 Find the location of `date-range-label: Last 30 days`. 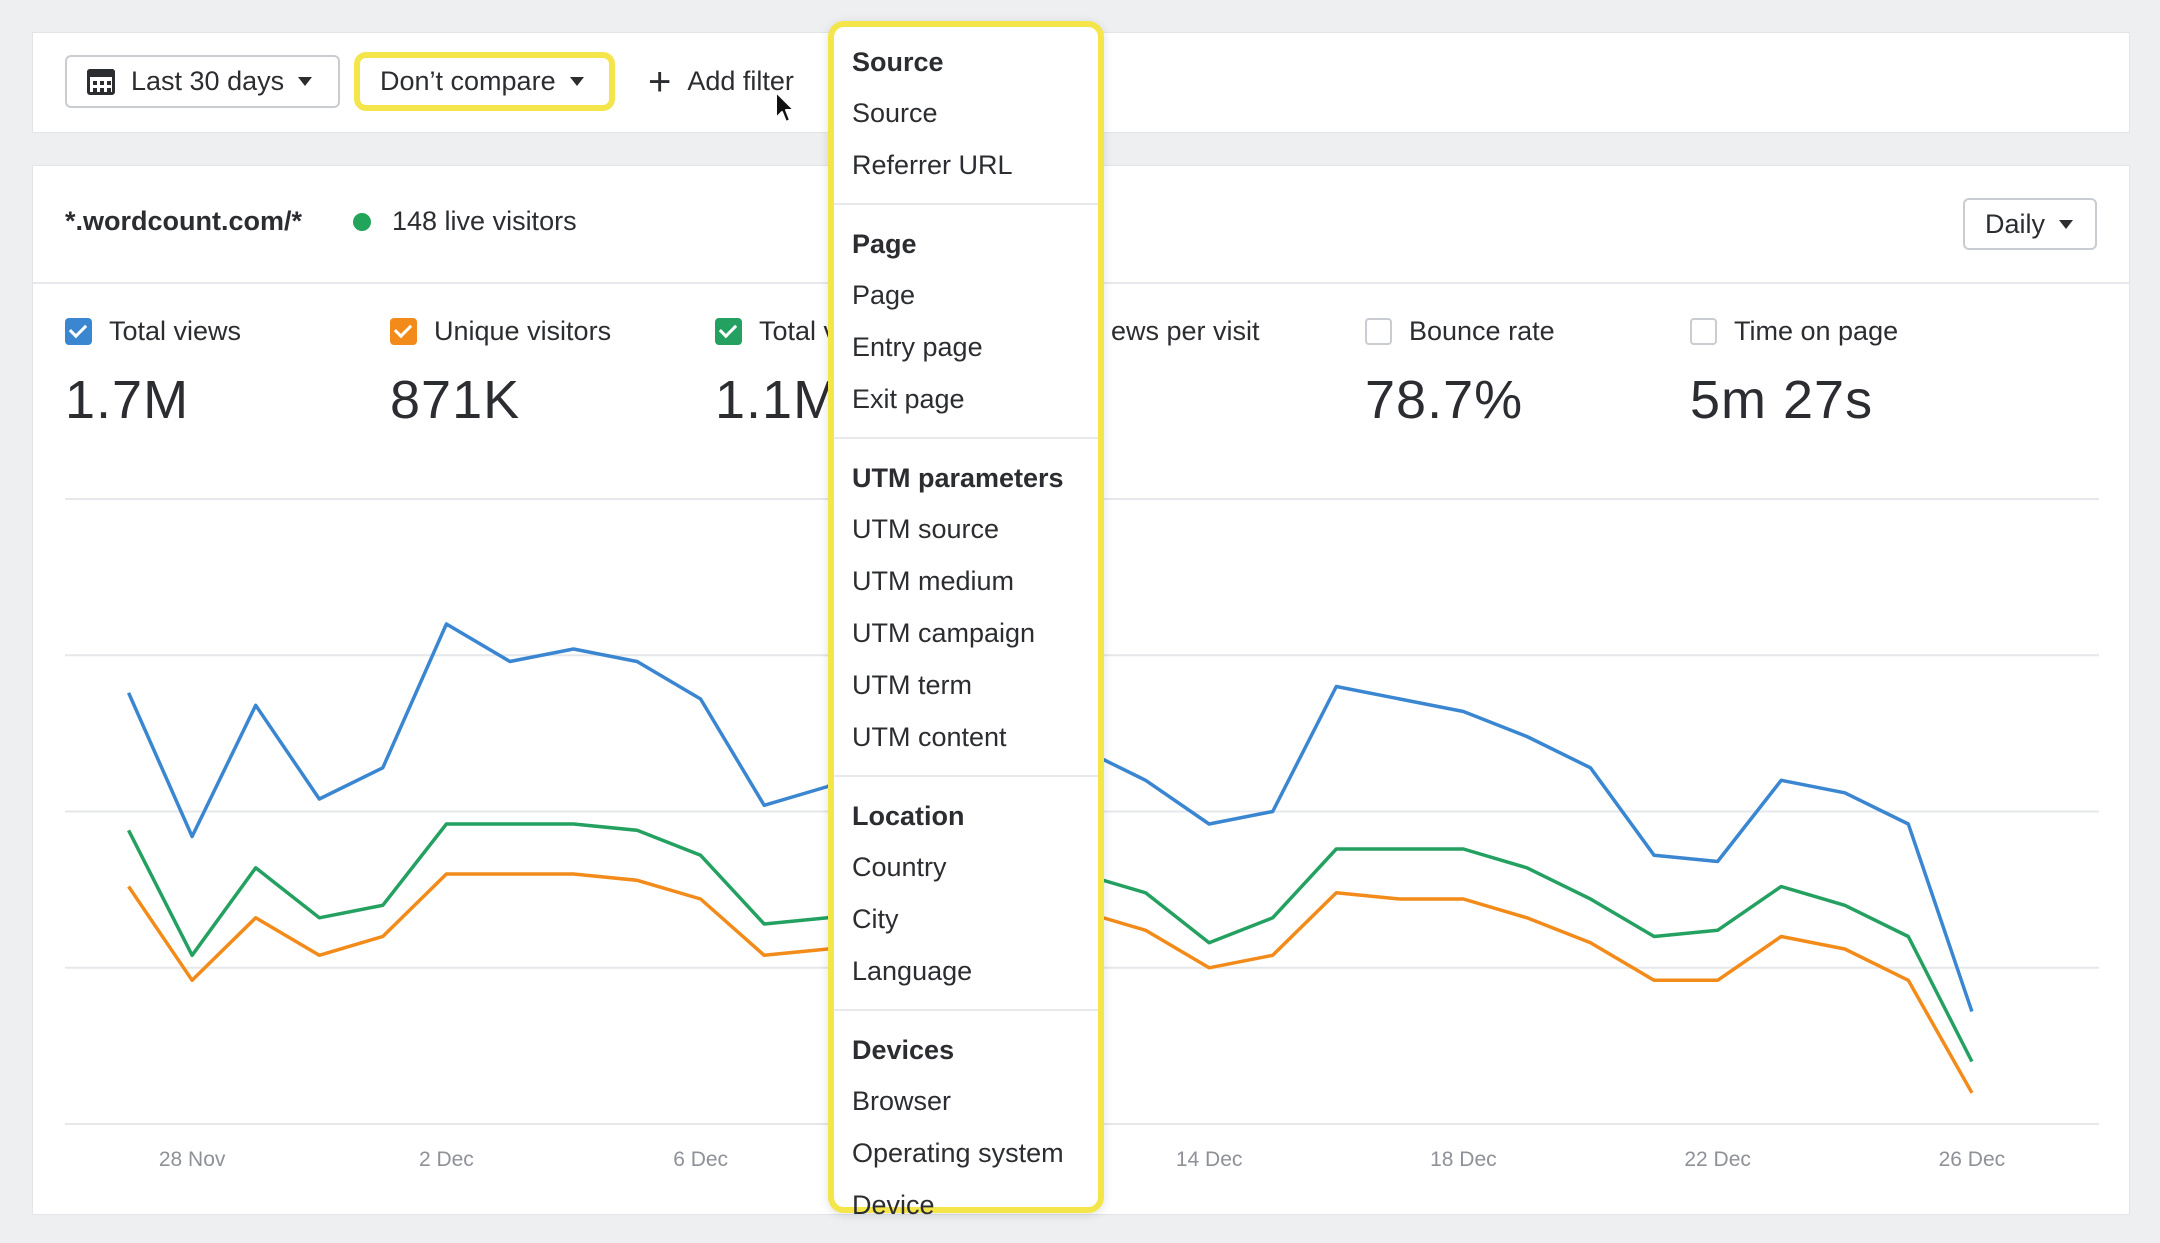

date-range-label: Last 30 days is located at coordinates (208, 81).